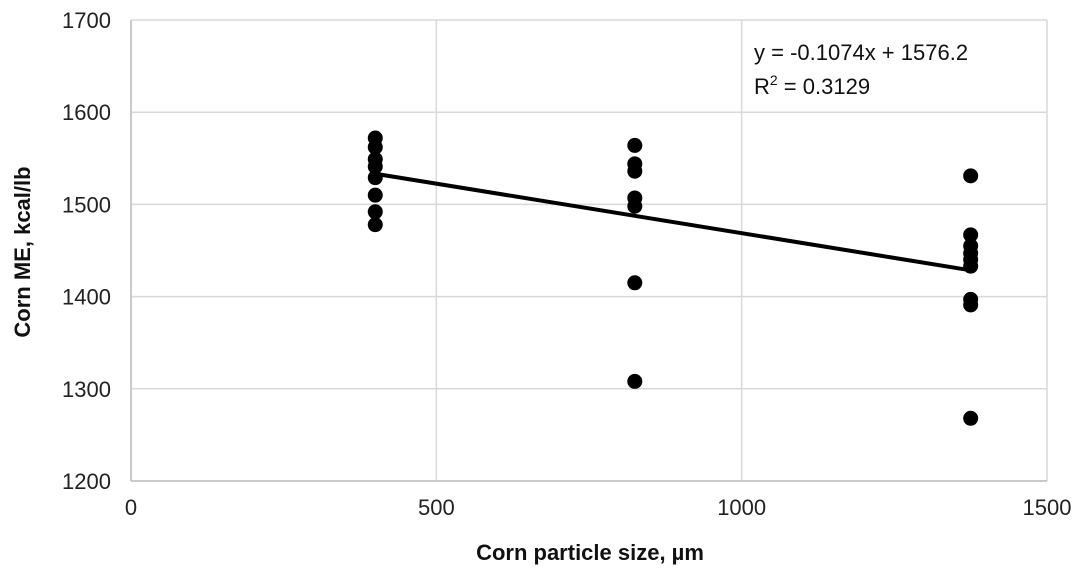 The height and width of the screenshot is (573, 1072). What do you see at coordinates (741, 507) in the screenshot?
I see `x-tick-label: 1000` at bounding box center [741, 507].